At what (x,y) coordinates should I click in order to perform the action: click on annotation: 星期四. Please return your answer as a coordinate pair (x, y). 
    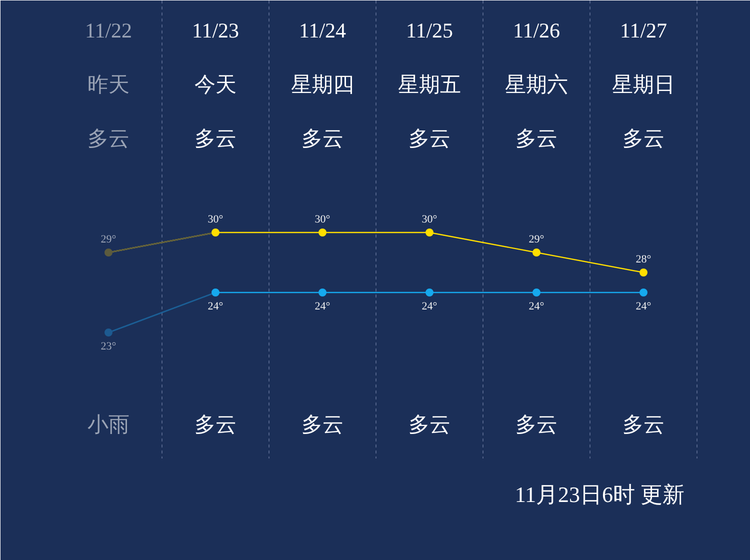
    Looking at the image, I should click on (322, 84).